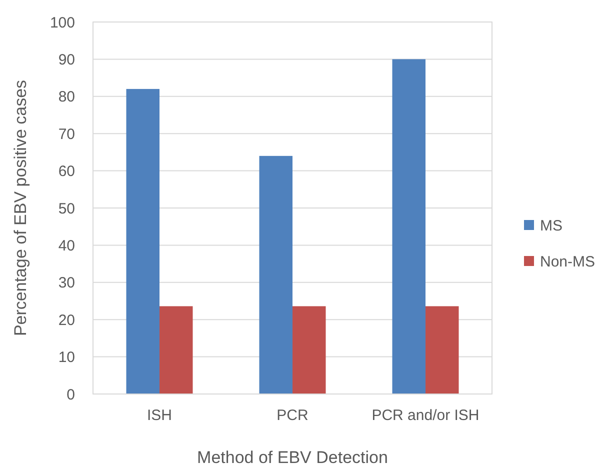 The image size is (610, 471). I want to click on y-tick-label: 80, so click(66, 97).